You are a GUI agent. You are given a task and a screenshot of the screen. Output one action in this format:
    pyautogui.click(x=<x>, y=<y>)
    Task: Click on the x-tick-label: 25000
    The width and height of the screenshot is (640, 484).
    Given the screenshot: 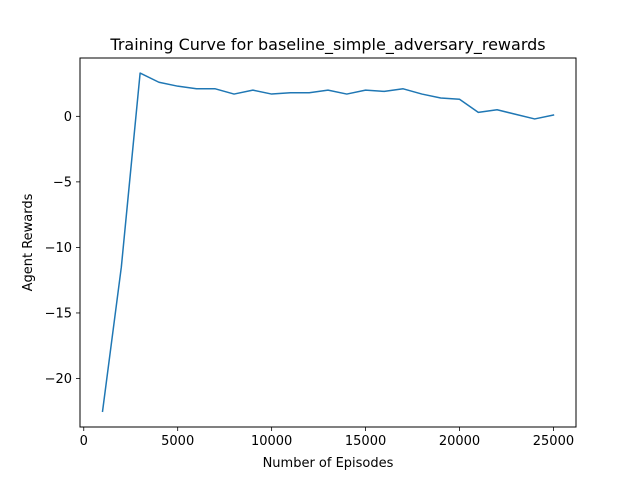 What is the action you would take?
    pyautogui.click(x=553, y=441)
    